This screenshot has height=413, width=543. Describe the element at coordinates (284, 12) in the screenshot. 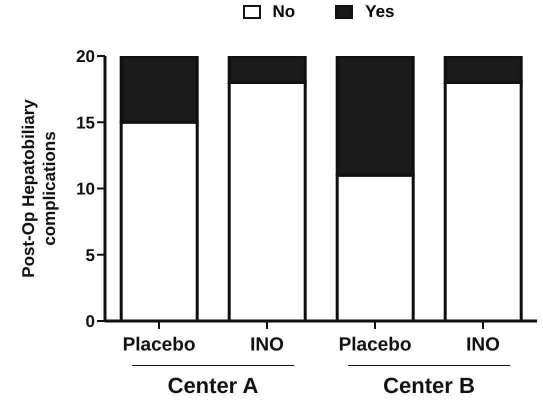

I see `legend-label: No` at that location.